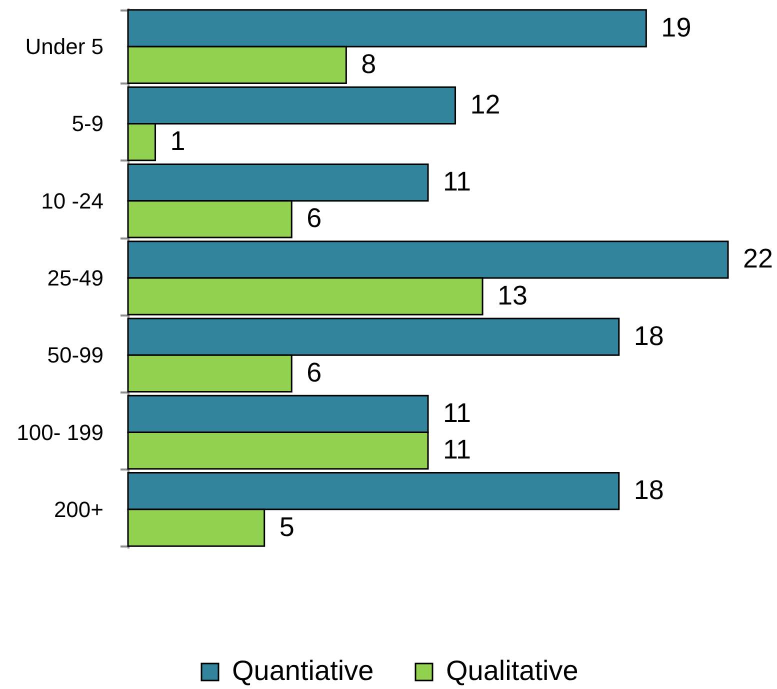 This screenshot has width=777, height=689. What do you see at coordinates (513, 295) in the screenshot?
I see `data-label: 13` at bounding box center [513, 295].